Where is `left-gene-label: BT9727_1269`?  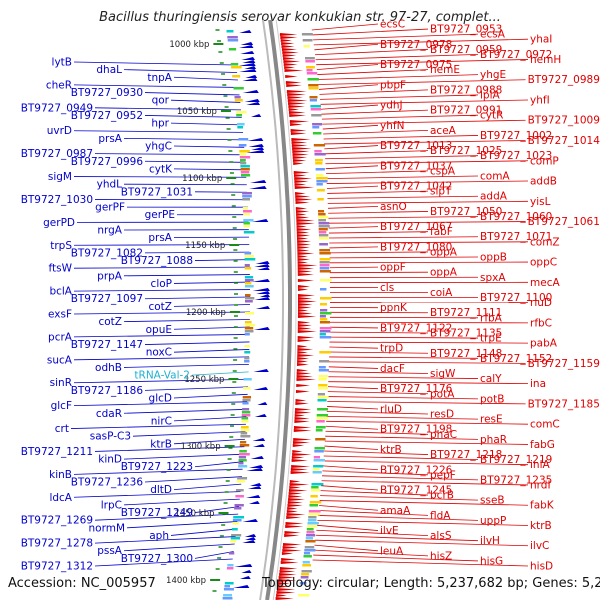 left-gene-label: BT9727_1269 is located at coordinates (57, 521).